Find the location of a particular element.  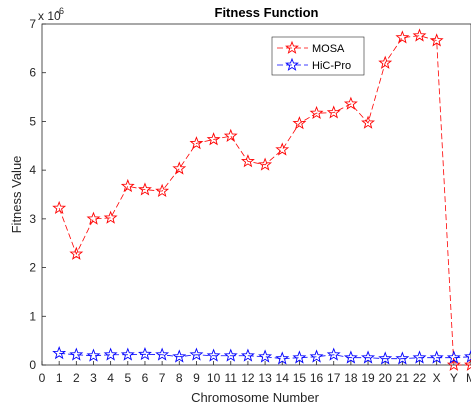

legend-marker is located at coordinates (292, 47).